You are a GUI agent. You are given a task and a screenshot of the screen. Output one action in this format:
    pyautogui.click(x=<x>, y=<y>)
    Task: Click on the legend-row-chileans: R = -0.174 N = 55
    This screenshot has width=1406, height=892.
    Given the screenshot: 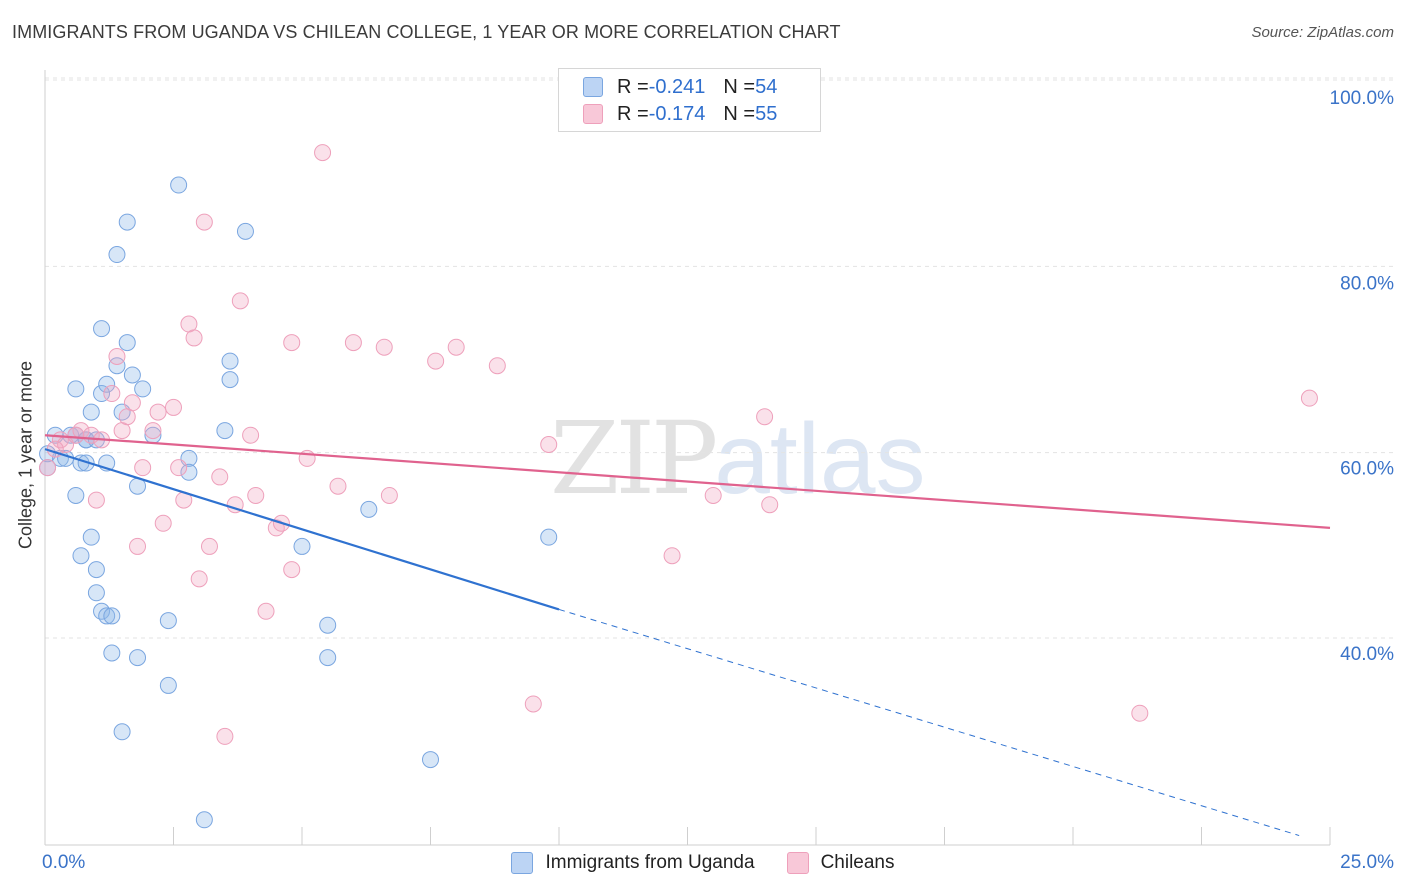 What is the action you would take?
    pyautogui.click(x=680, y=114)
    